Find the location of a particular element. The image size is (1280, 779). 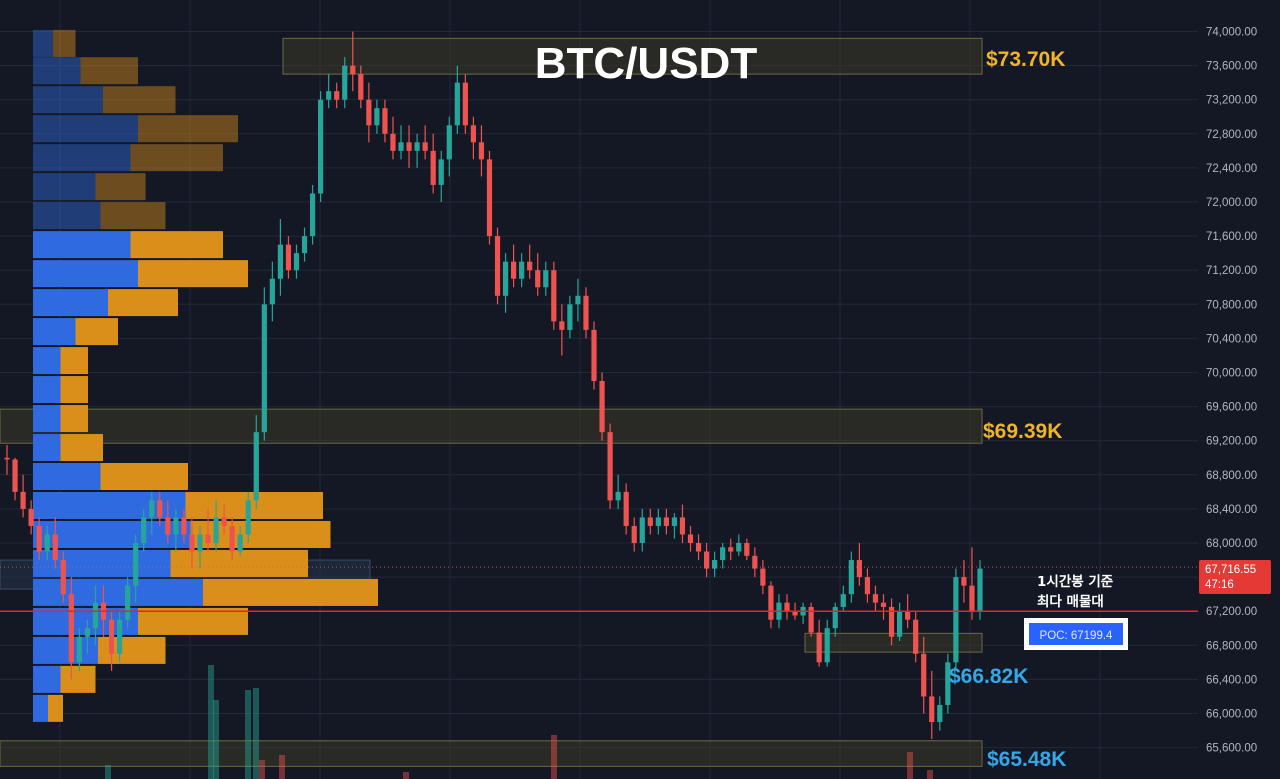

price-tick-label: 68,800.00 is located at coordinates (1231, 476).